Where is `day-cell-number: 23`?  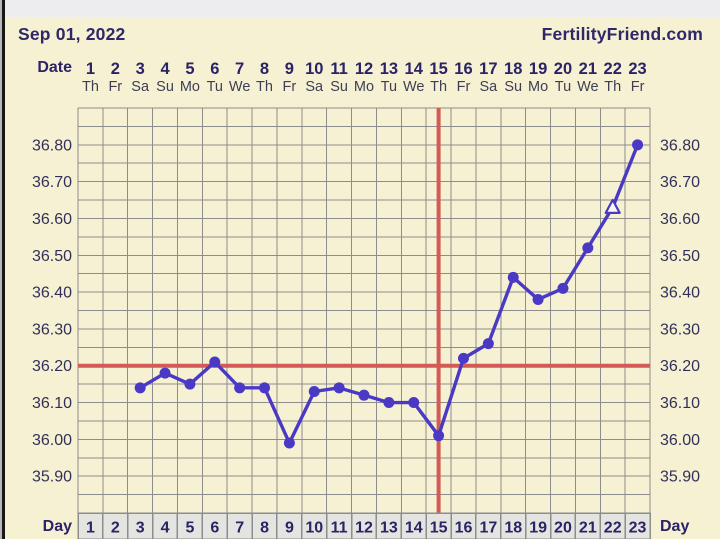
day-cell-number: 23 is located at coordinates (638, 528).